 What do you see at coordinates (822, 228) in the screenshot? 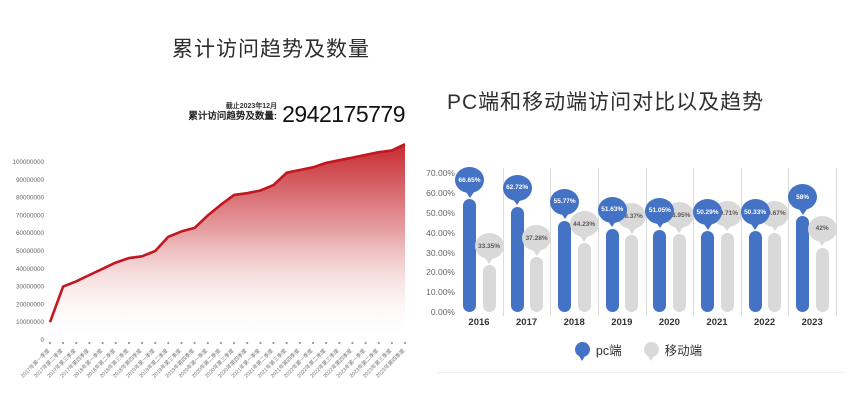
I see `mobile-value-balloon: 42%` at bounding box center [822, 228].